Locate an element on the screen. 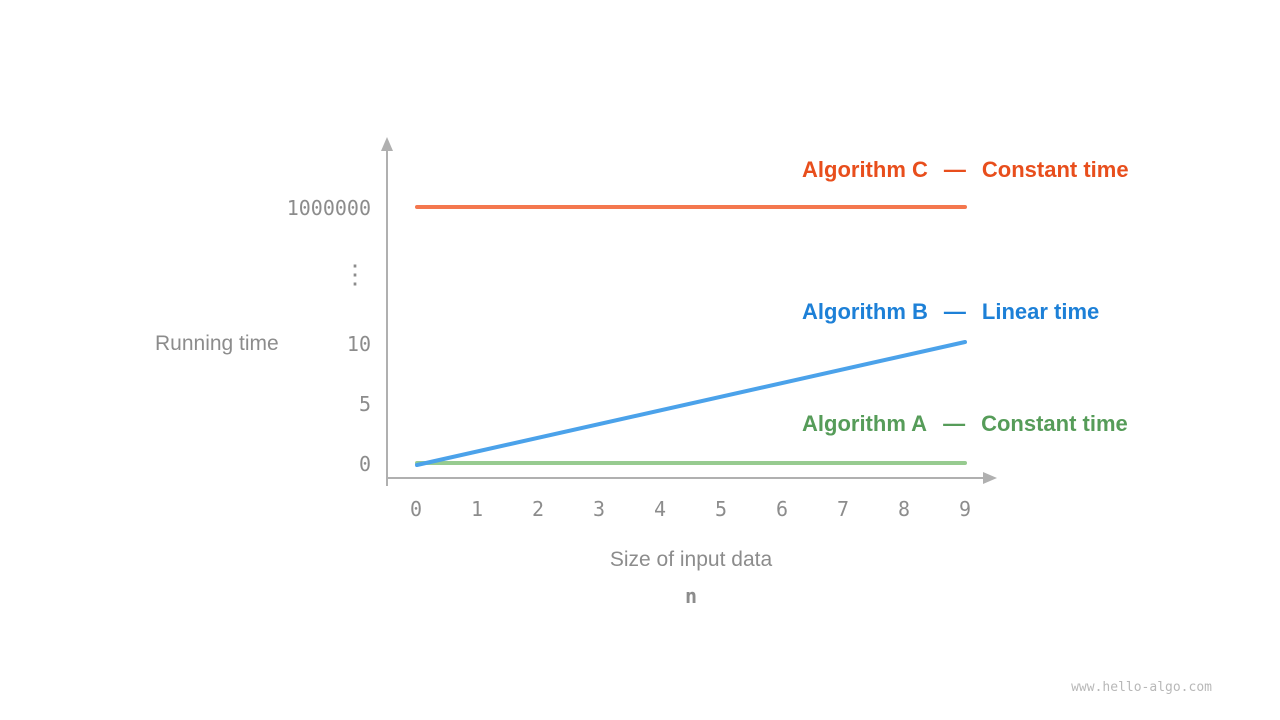  legend-algorithm-c-label: Constant time is located at coordinates (1055, 169).